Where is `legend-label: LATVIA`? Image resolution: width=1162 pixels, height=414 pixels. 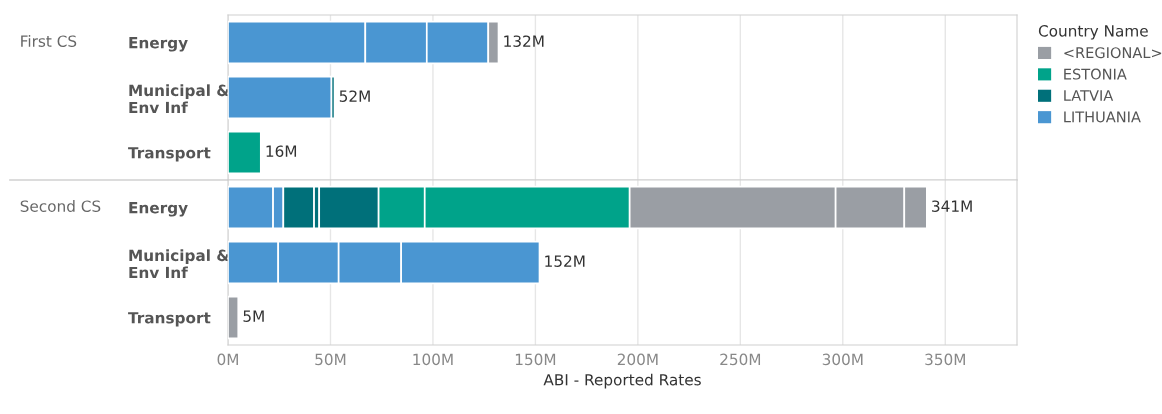 legend-label: LATVIA is located at coordinates (1089, 95).